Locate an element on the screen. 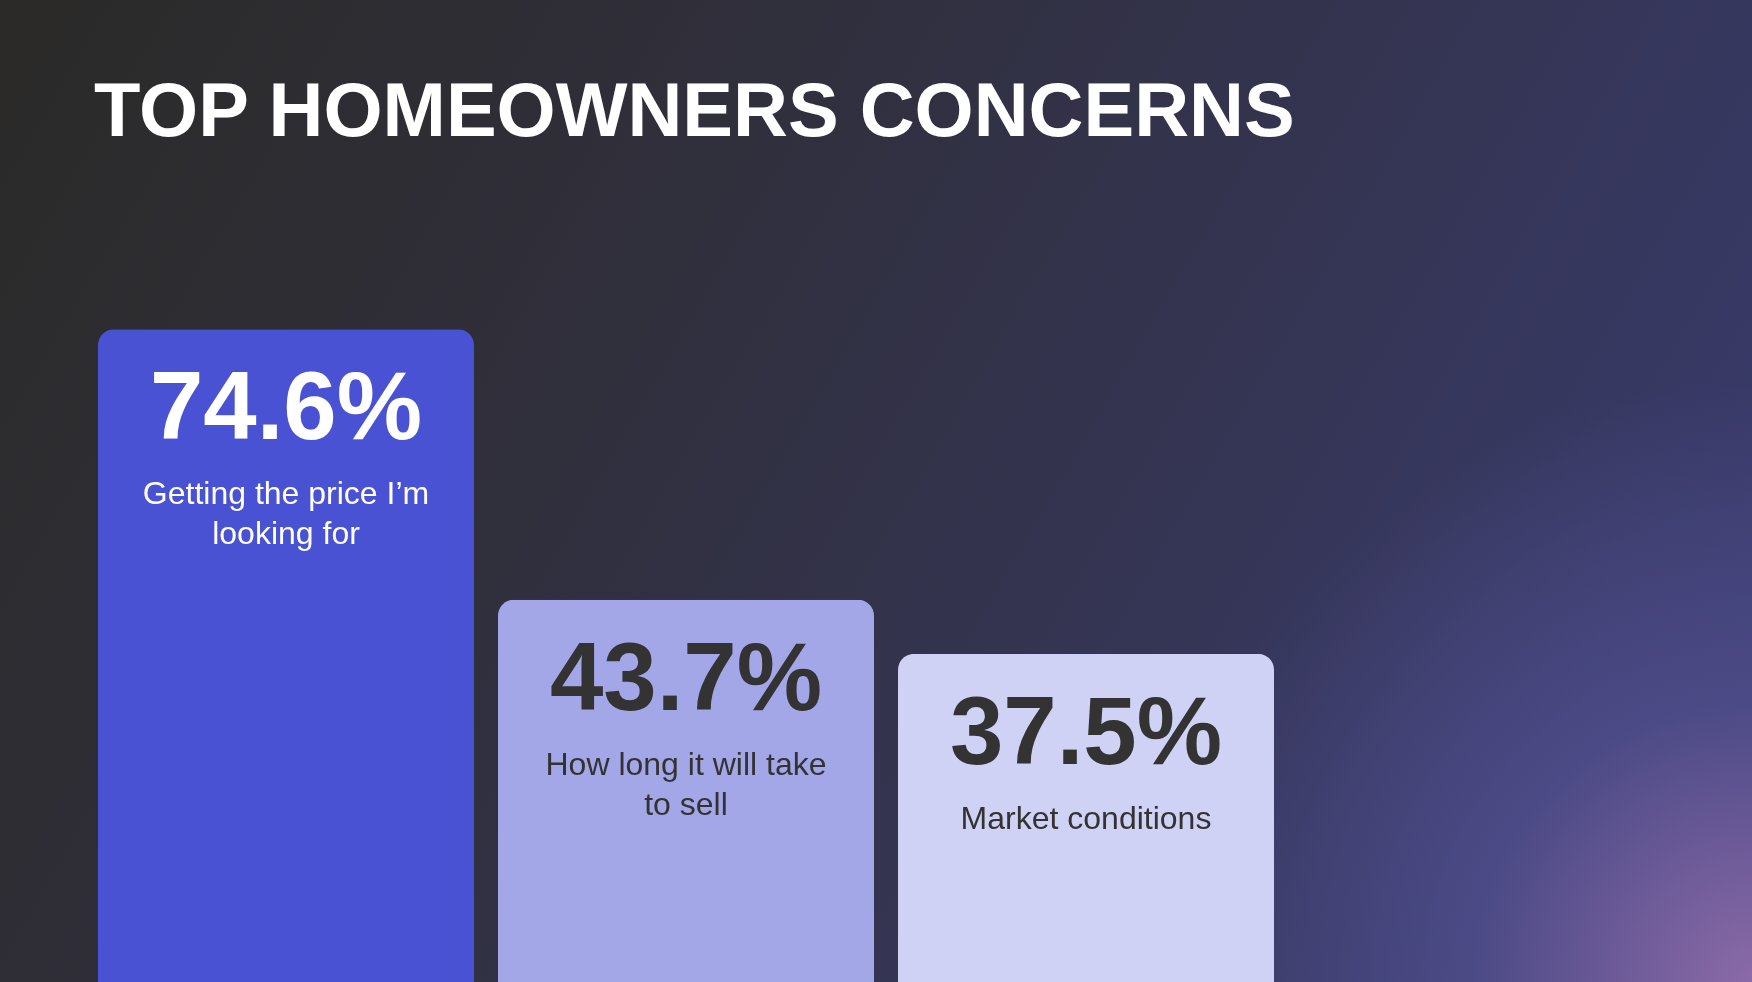 Image resolution: width=1752 pixels, height=982 pixels. x-tick-label: Market conditions is located at coordinates (1086, 817).